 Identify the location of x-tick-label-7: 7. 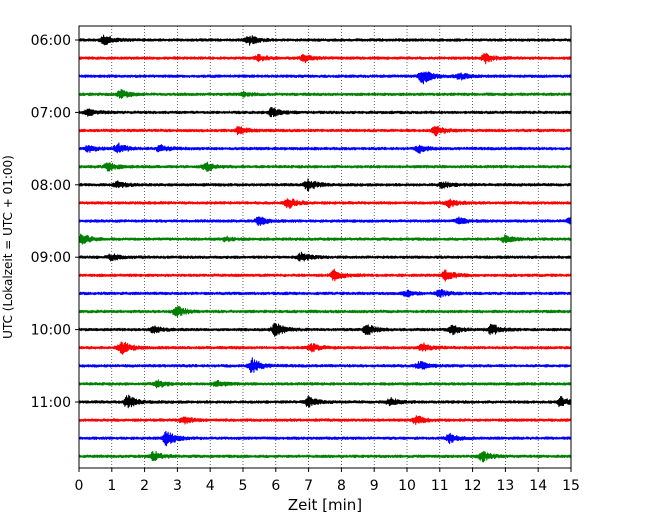
(308, 486).